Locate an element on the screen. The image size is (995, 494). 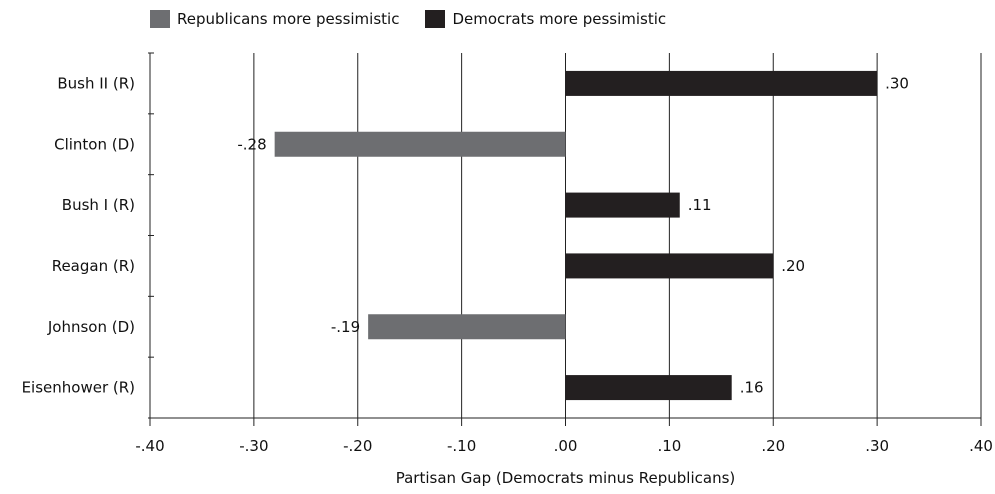
legend-label-republicans: Republicans more pessimistic is located at coordinates (288, 19).